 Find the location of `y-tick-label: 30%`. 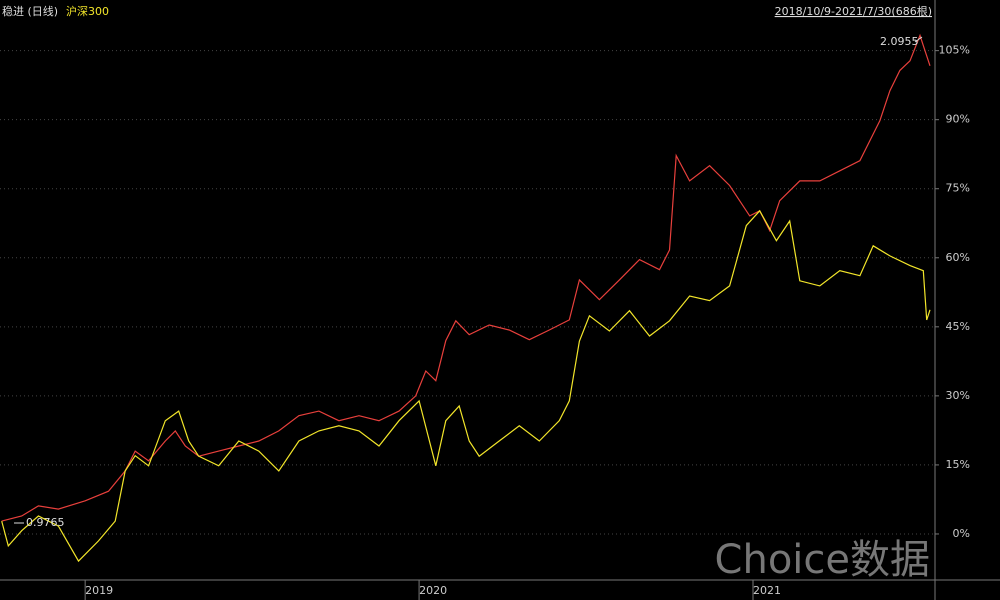

y-tick-label: 30% is located at coordinates (958, 395).